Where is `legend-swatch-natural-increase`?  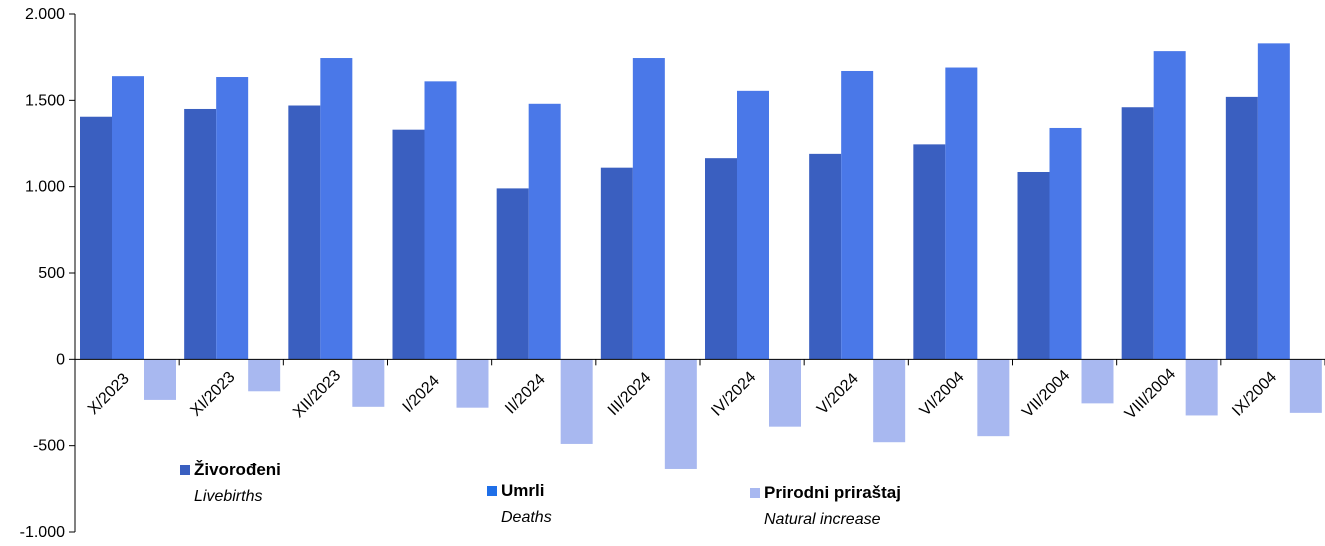
legend-swatch-natural-increase is located at coordinates (755, 493).